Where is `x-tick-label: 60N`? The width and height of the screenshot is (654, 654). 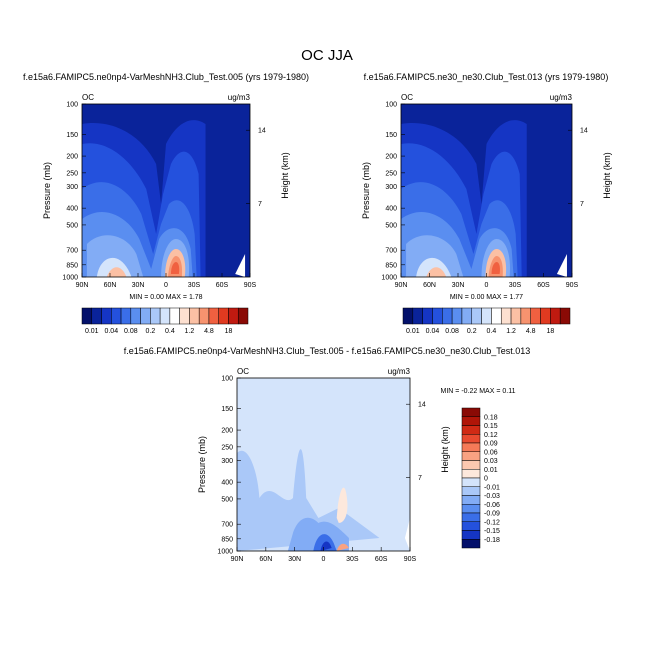
x-tick-label: 60N is located at coordinates (265, 559).